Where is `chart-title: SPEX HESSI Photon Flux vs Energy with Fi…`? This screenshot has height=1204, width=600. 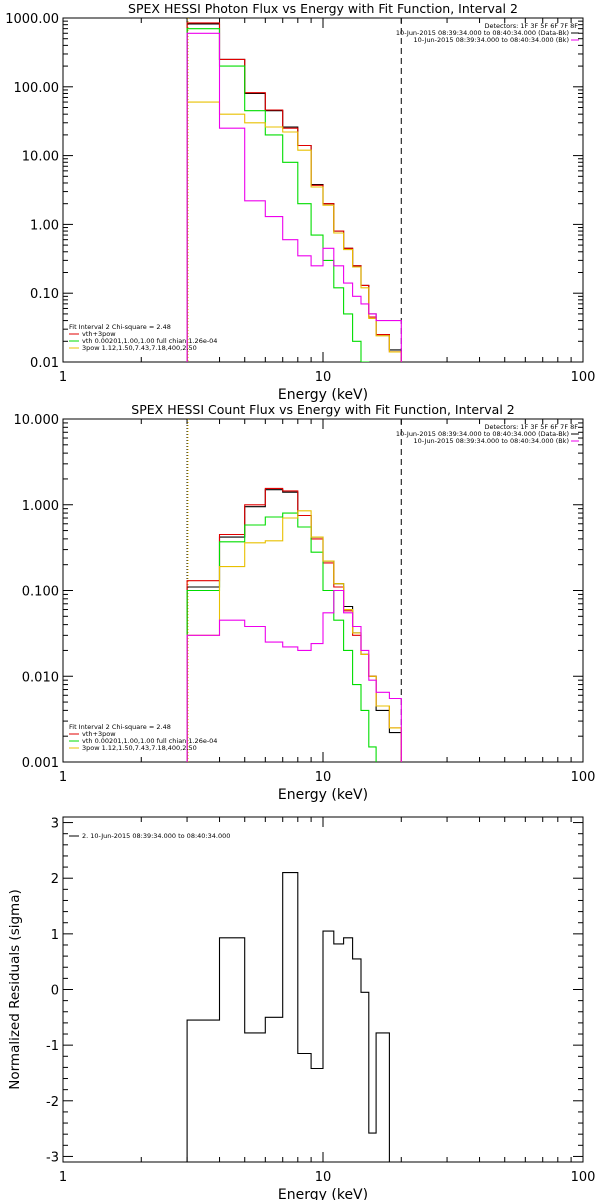
chart-title: SPEX HESSI Photon Flux vs Energy with Fi… is located at coordinates (323, 8).